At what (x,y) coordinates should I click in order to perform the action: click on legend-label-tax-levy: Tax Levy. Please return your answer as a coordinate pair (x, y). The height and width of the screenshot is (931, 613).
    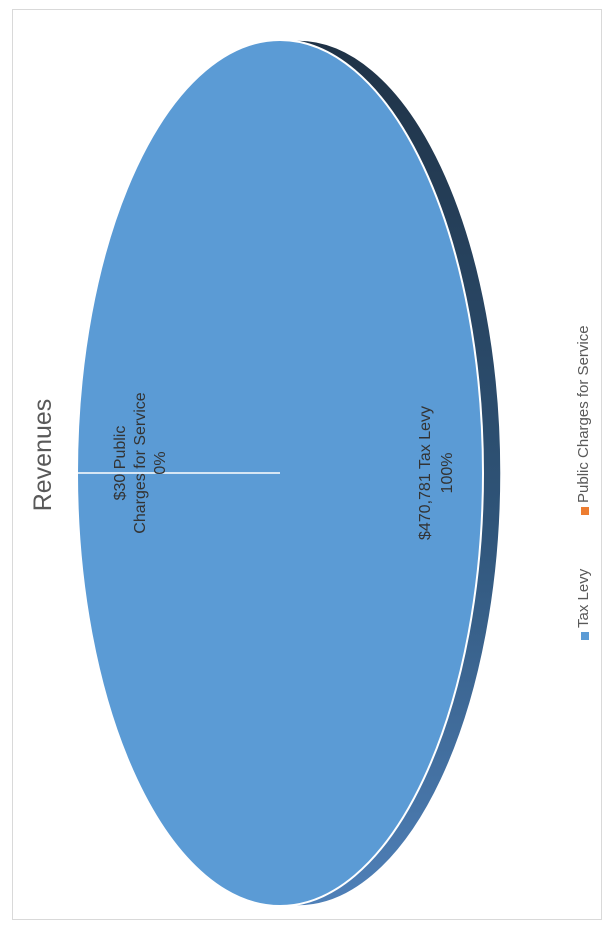
    Looking at the image, I should click on (583, 598).